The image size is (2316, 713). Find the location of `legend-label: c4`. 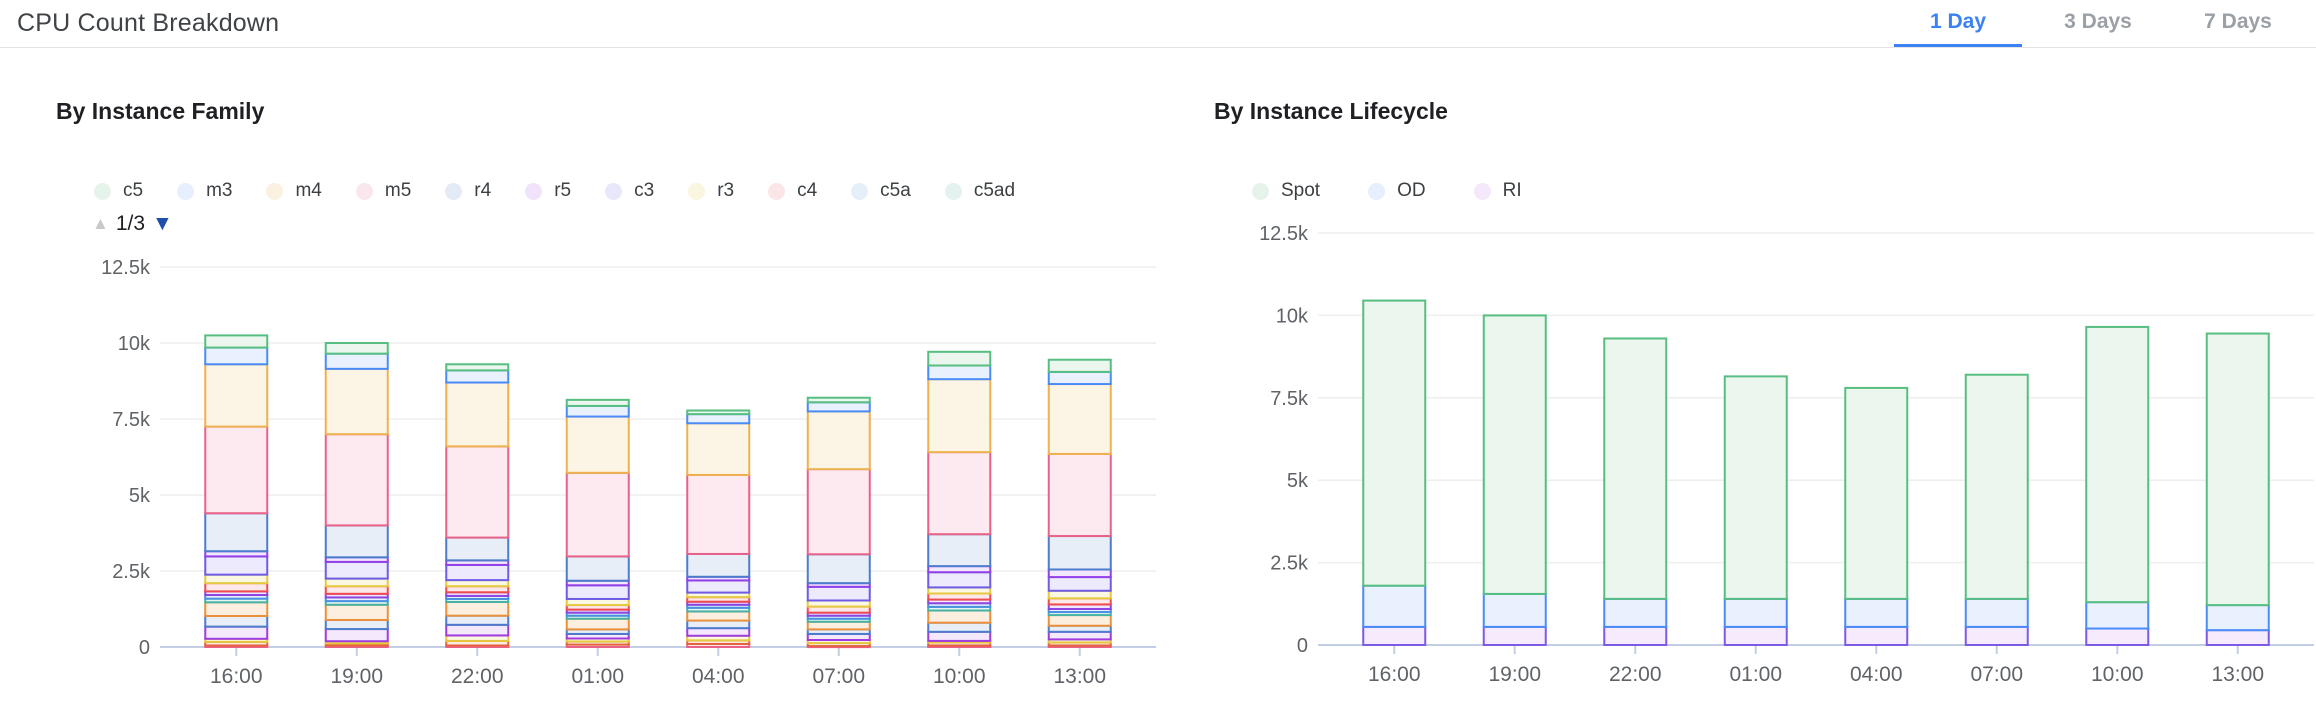

legend-label: c4 is located at coordinates (807, 190).